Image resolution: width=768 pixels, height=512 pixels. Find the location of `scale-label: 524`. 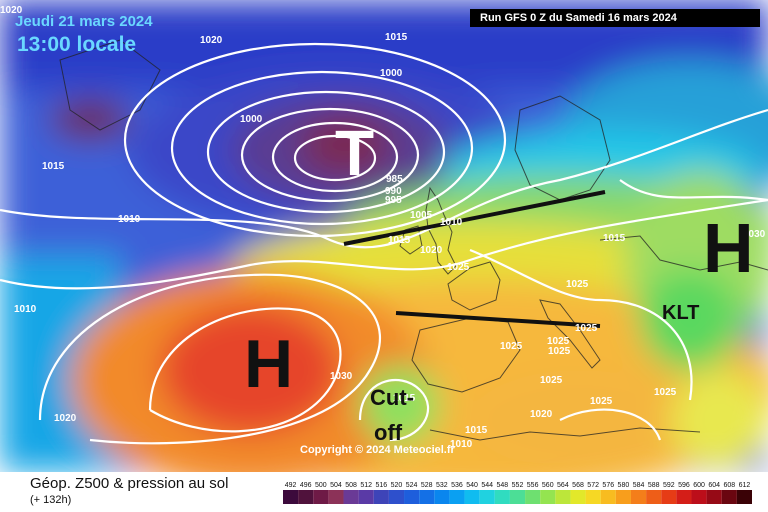

scale-label: 524 is located at coordinates (412, 485).